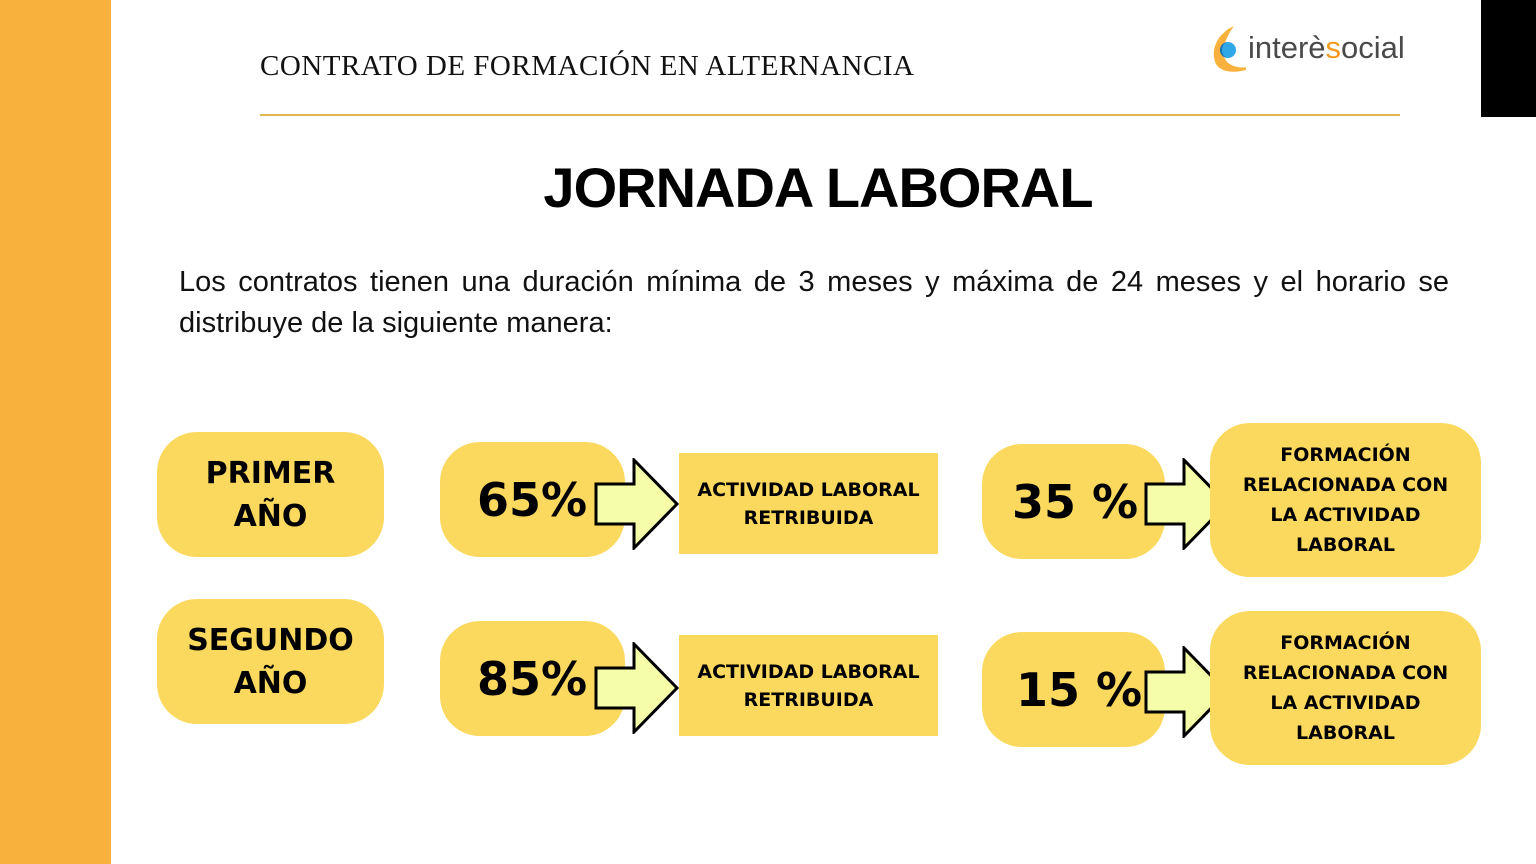 Image resolution: width=1536 pixels, height=864 pixels. What do you see at coordinates (830, 115) in the screenshot?
I see `header-divider` at bounding box center [830, 115].